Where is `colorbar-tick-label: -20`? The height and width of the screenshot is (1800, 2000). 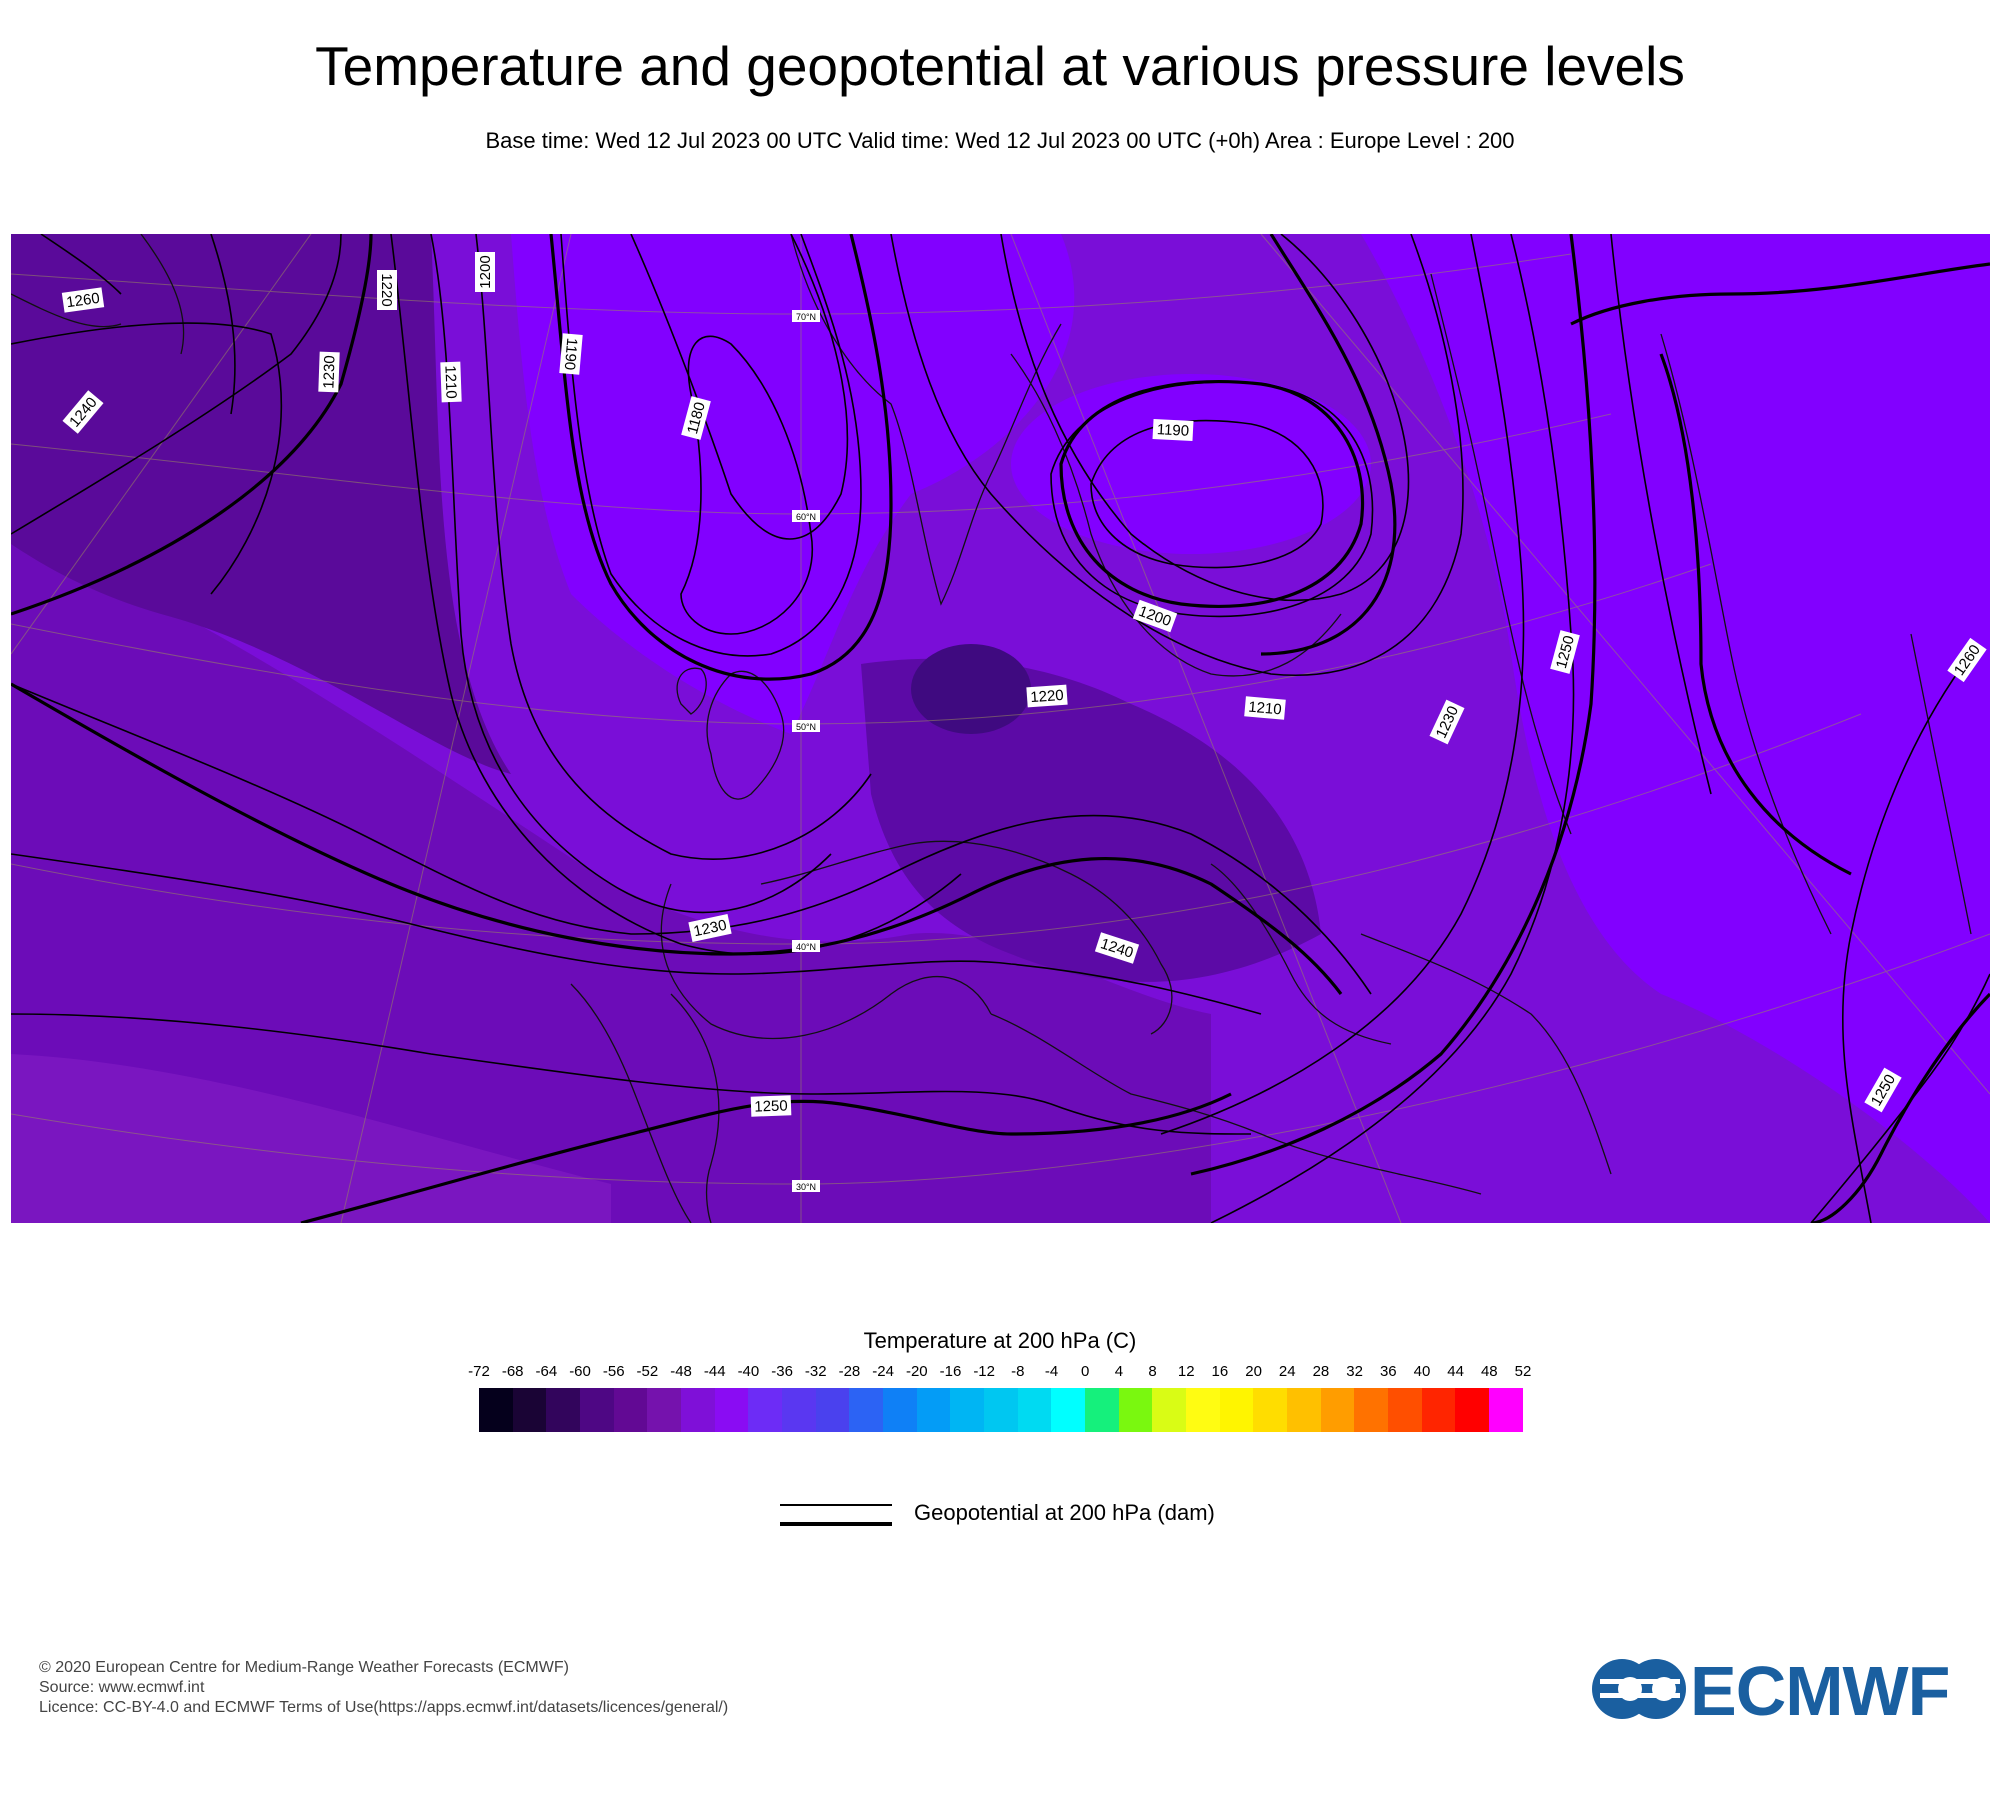
colorbar-tick-label: -20 is located at coordinates (916, 1371).